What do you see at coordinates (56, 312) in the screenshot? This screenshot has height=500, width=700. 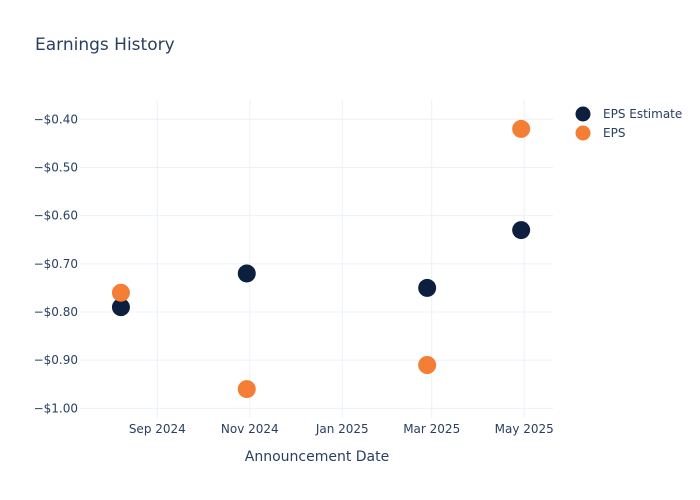 I see `y-tick-label: −$0.80` at bounding box center [56, 312].